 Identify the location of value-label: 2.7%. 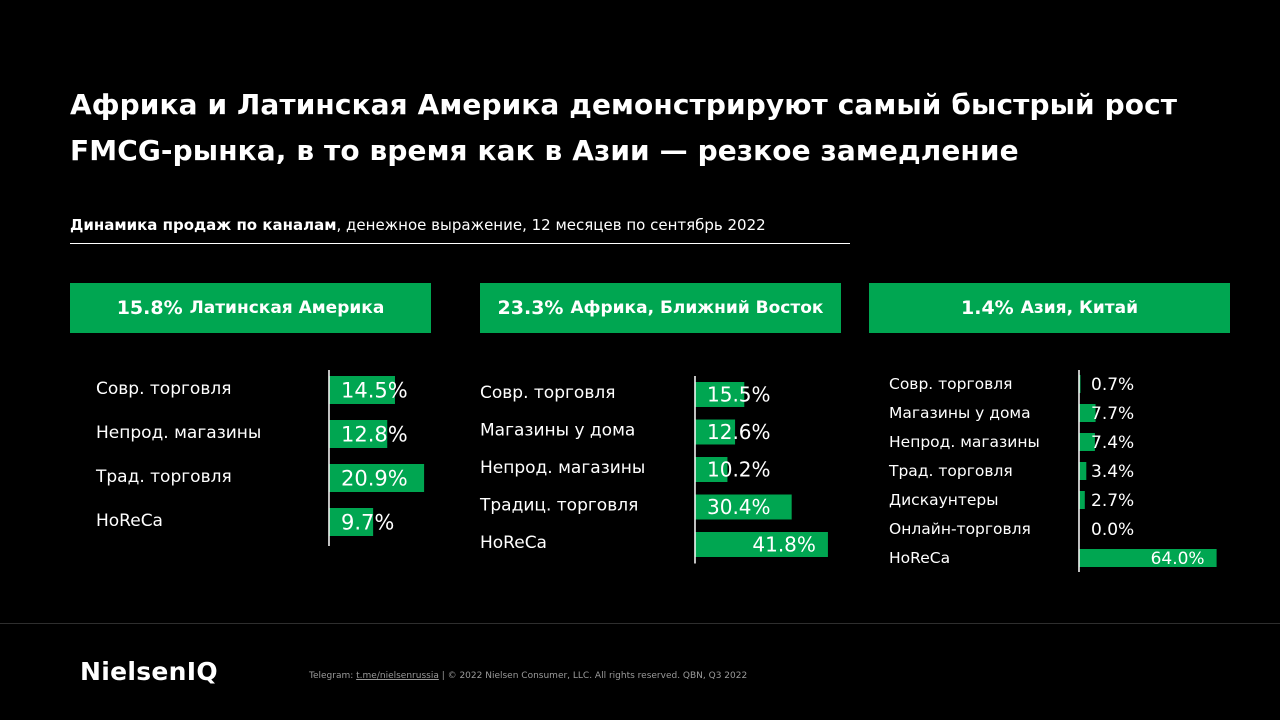
(1112, 501).